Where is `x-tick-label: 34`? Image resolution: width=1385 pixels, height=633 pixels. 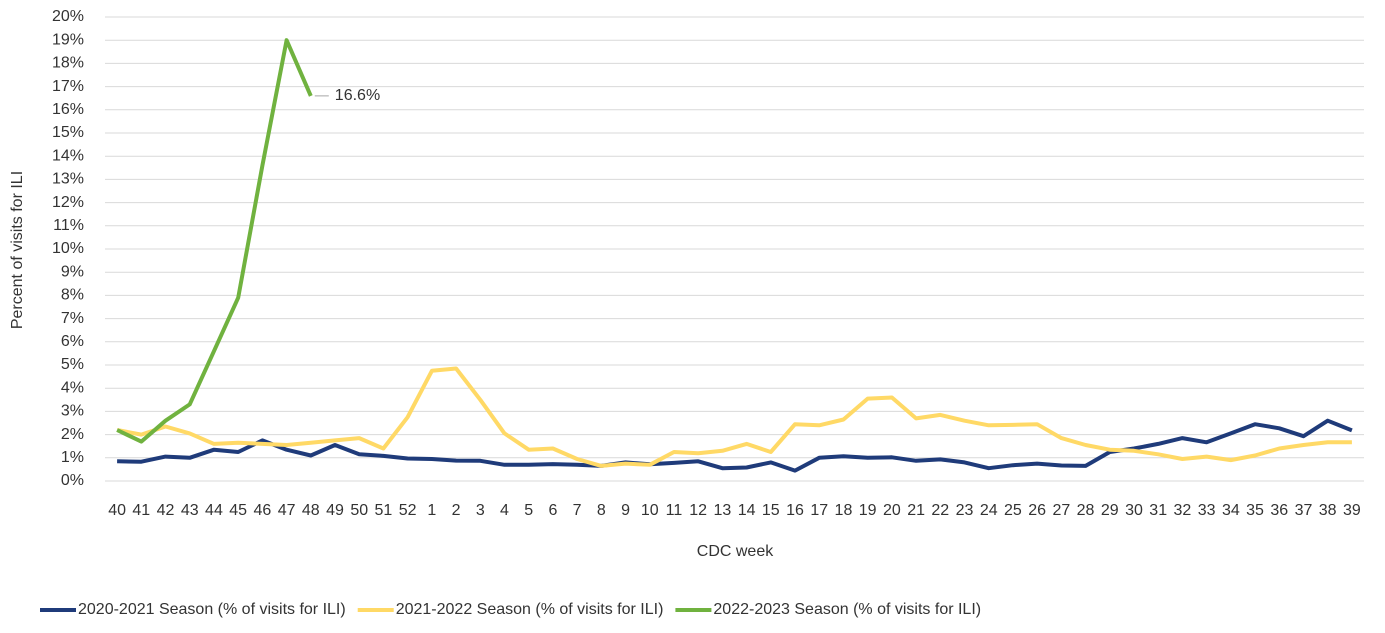 x-tick-label: 34 is located at coordinates (1231, 510).